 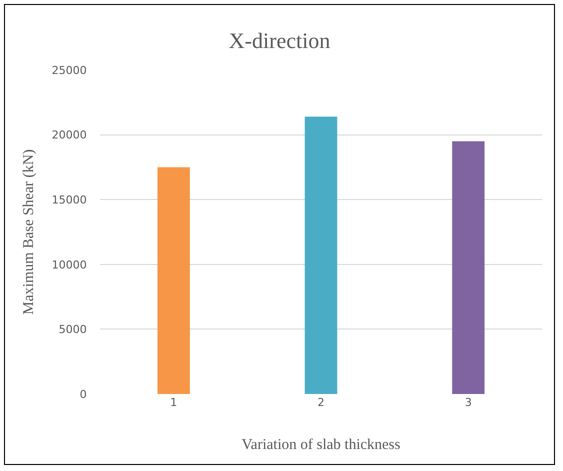 I want to click on y-axis-title: Maximum Base Shear (kN), so click(x=29, y=232).